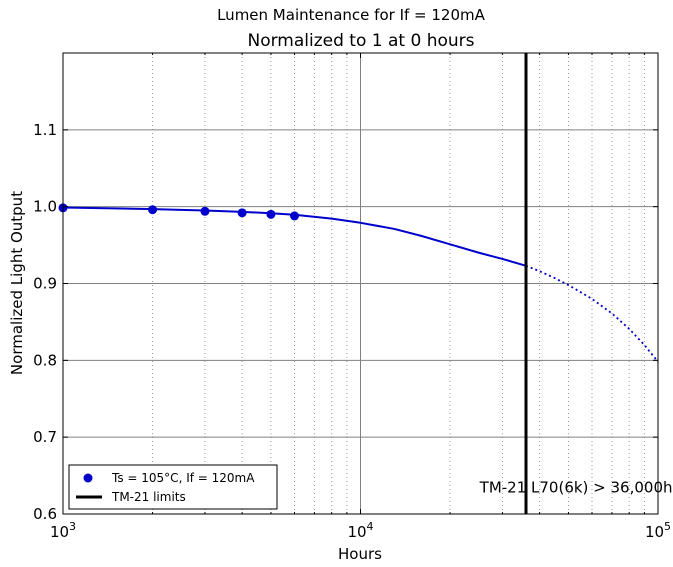 The image size is (673, 567). I want to click on y-tick-label: 0.9, so click(45, 284).